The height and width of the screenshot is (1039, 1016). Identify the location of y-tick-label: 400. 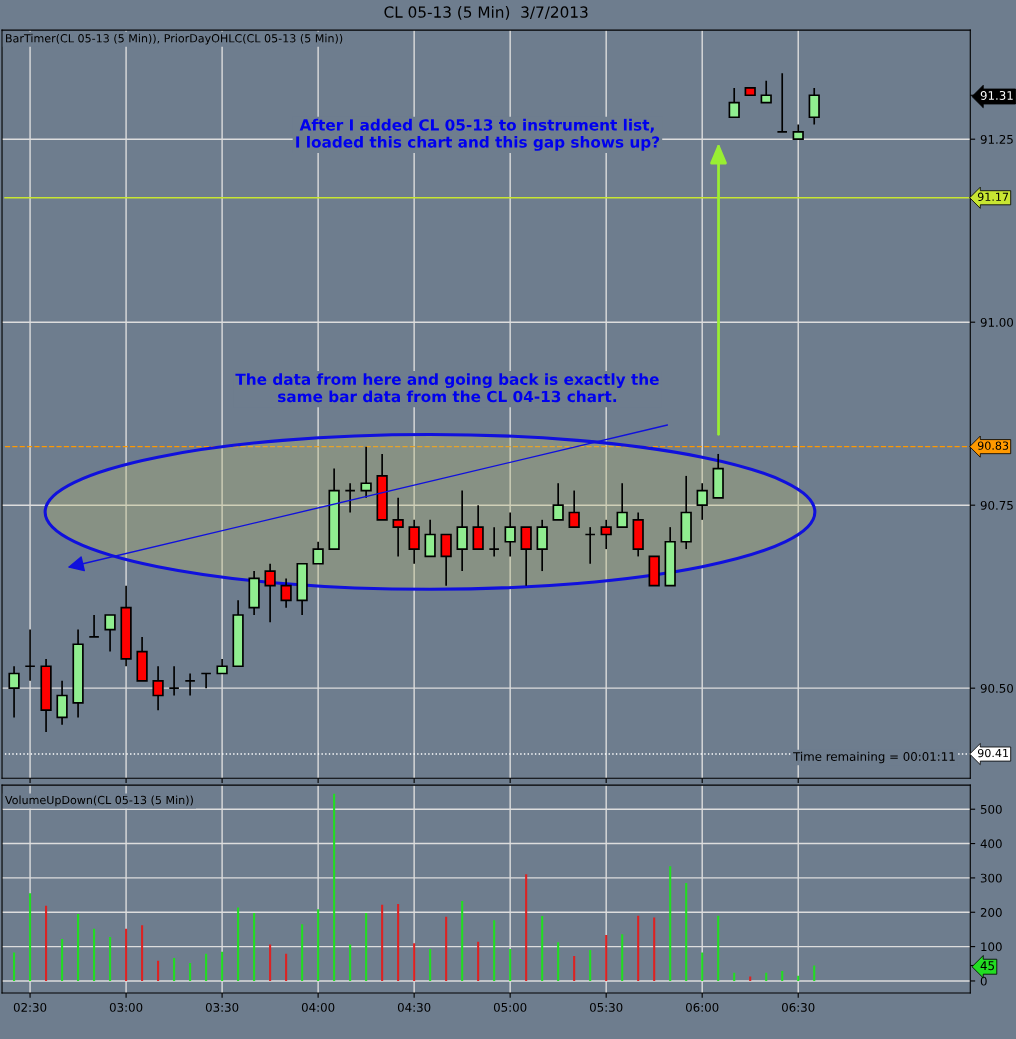
(991, 844).